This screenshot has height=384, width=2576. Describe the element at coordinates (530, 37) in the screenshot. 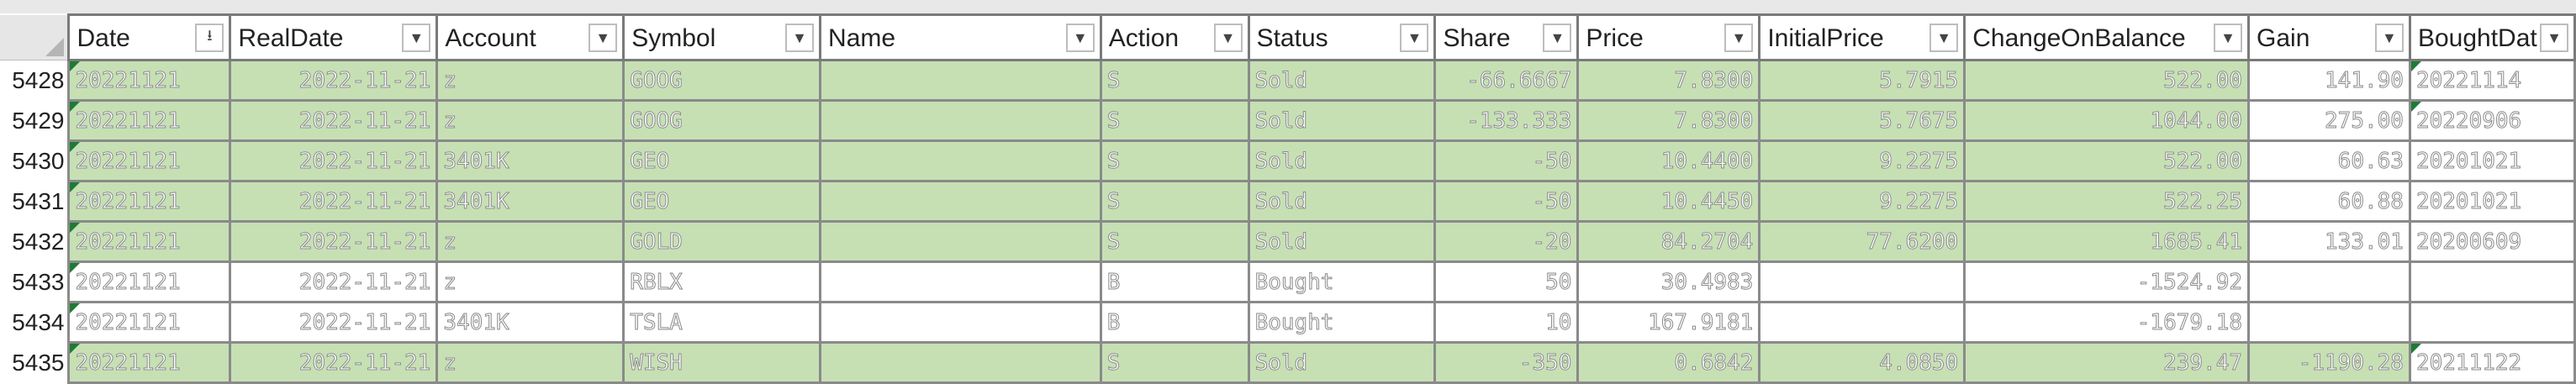

I see `column-header-account: Account ▼` at that location.